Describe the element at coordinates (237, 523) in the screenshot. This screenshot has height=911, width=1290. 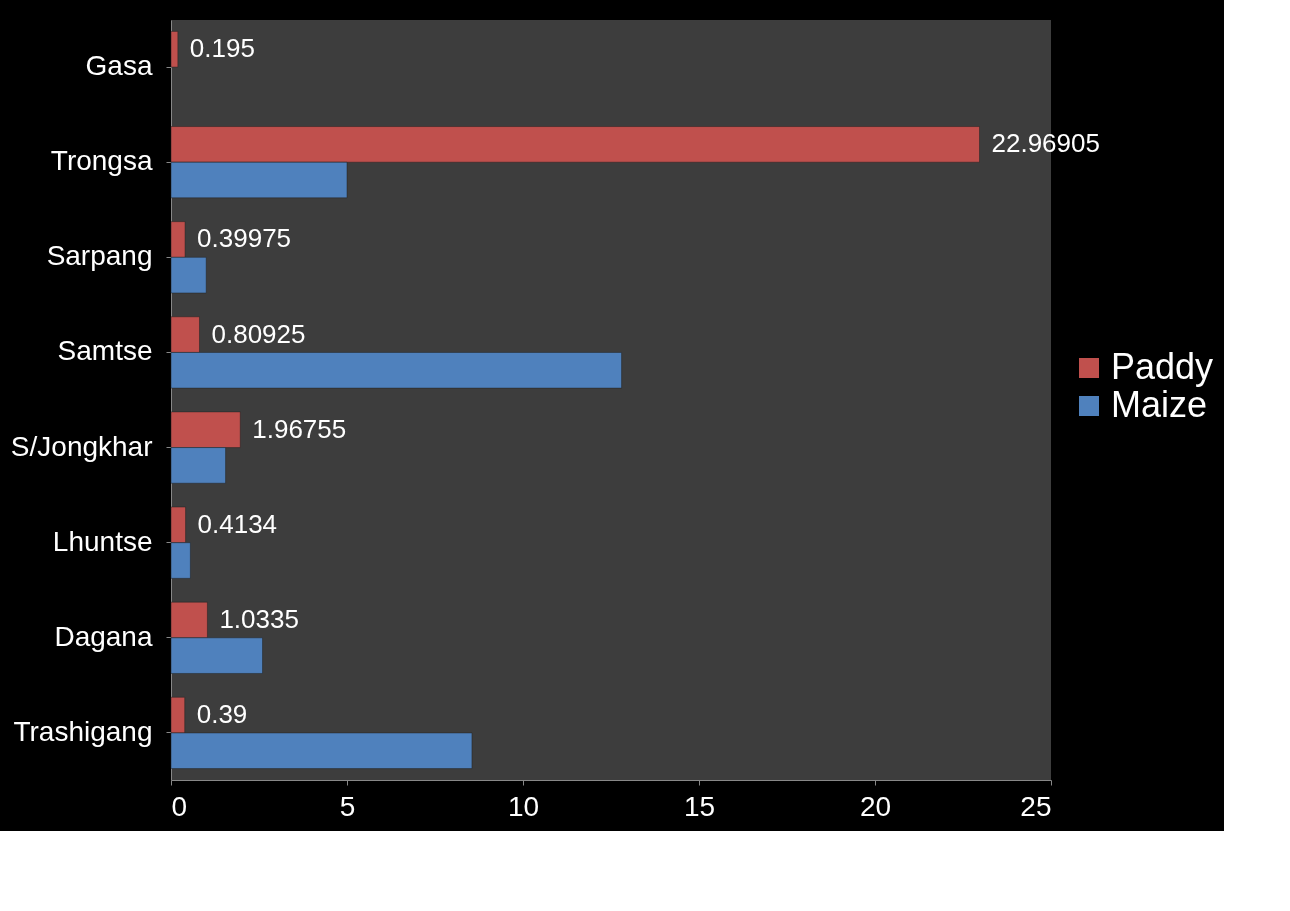
I see `data-label: 0.4134` at that location.